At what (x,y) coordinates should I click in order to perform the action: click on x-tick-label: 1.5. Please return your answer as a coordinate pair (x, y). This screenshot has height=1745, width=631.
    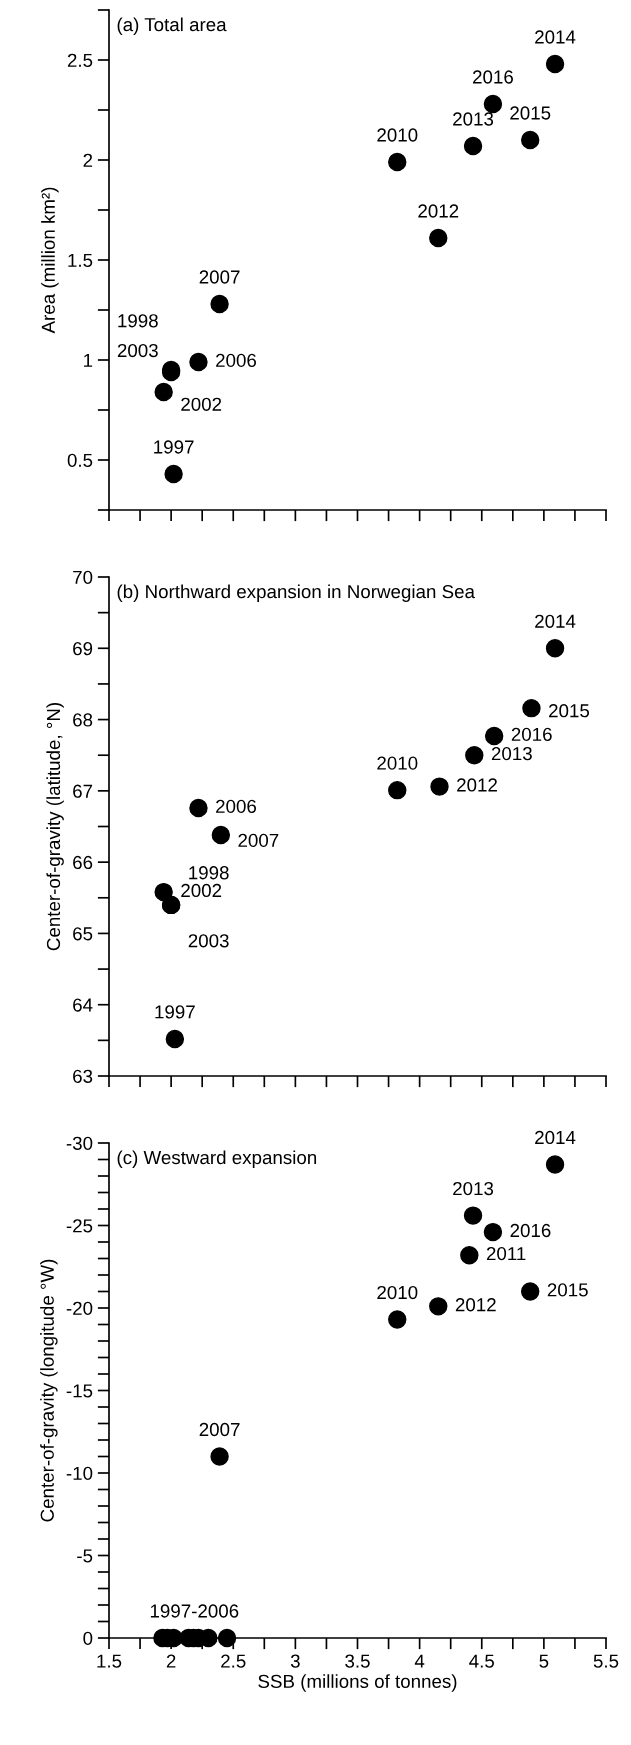
    Looking at the image, I should click on (109, 1661).